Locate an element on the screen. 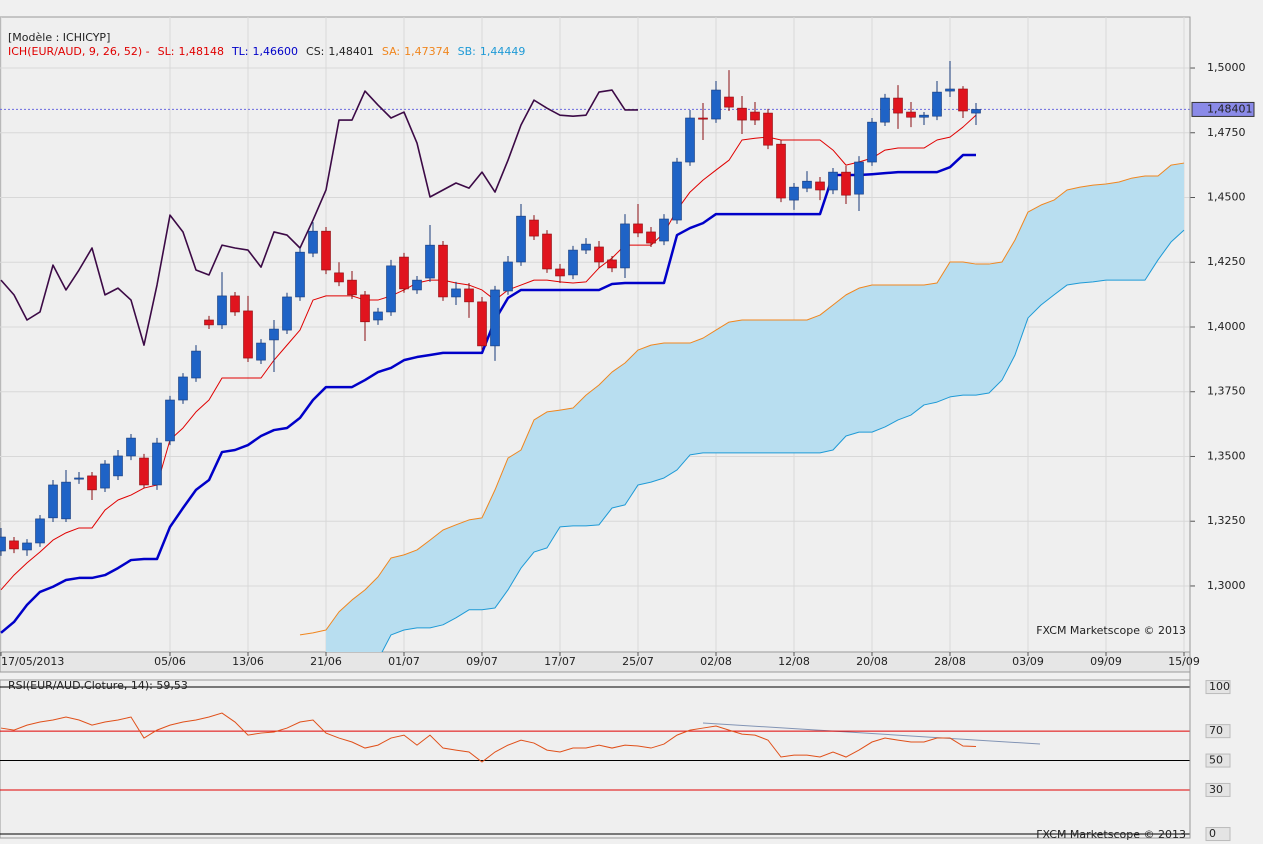  x-tick-label: 15/09 is located at coordinates (1184, 661).